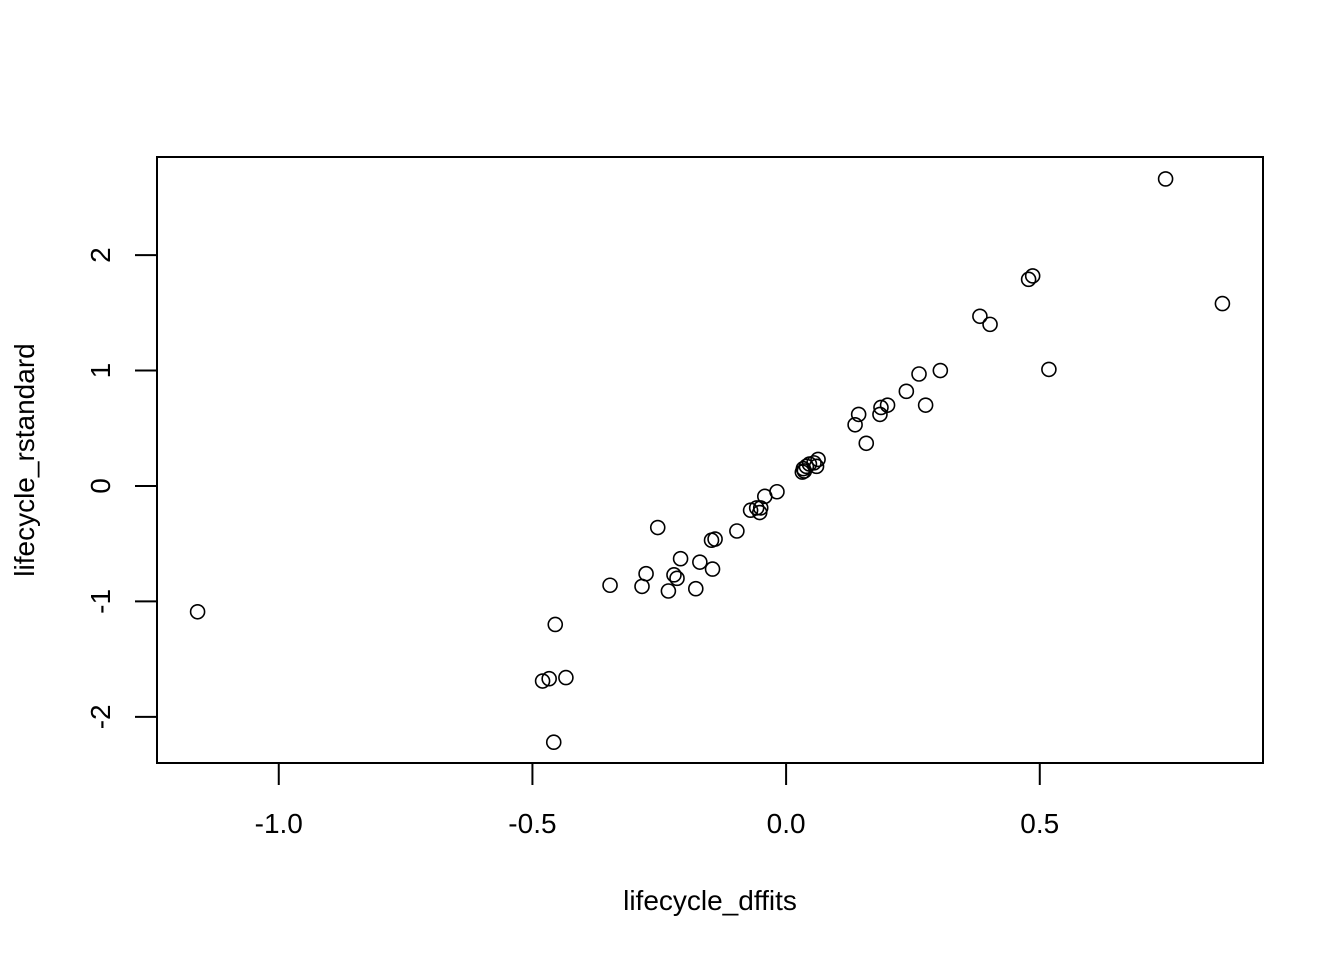 Image resolution: width=1344 pixels, height=960 pixels. What do you see at coordinates (657, 800) in the screenshot?
I see `x-axis: -1.0 -0.5 0.0 0.5` at bounding box center [657, 800].